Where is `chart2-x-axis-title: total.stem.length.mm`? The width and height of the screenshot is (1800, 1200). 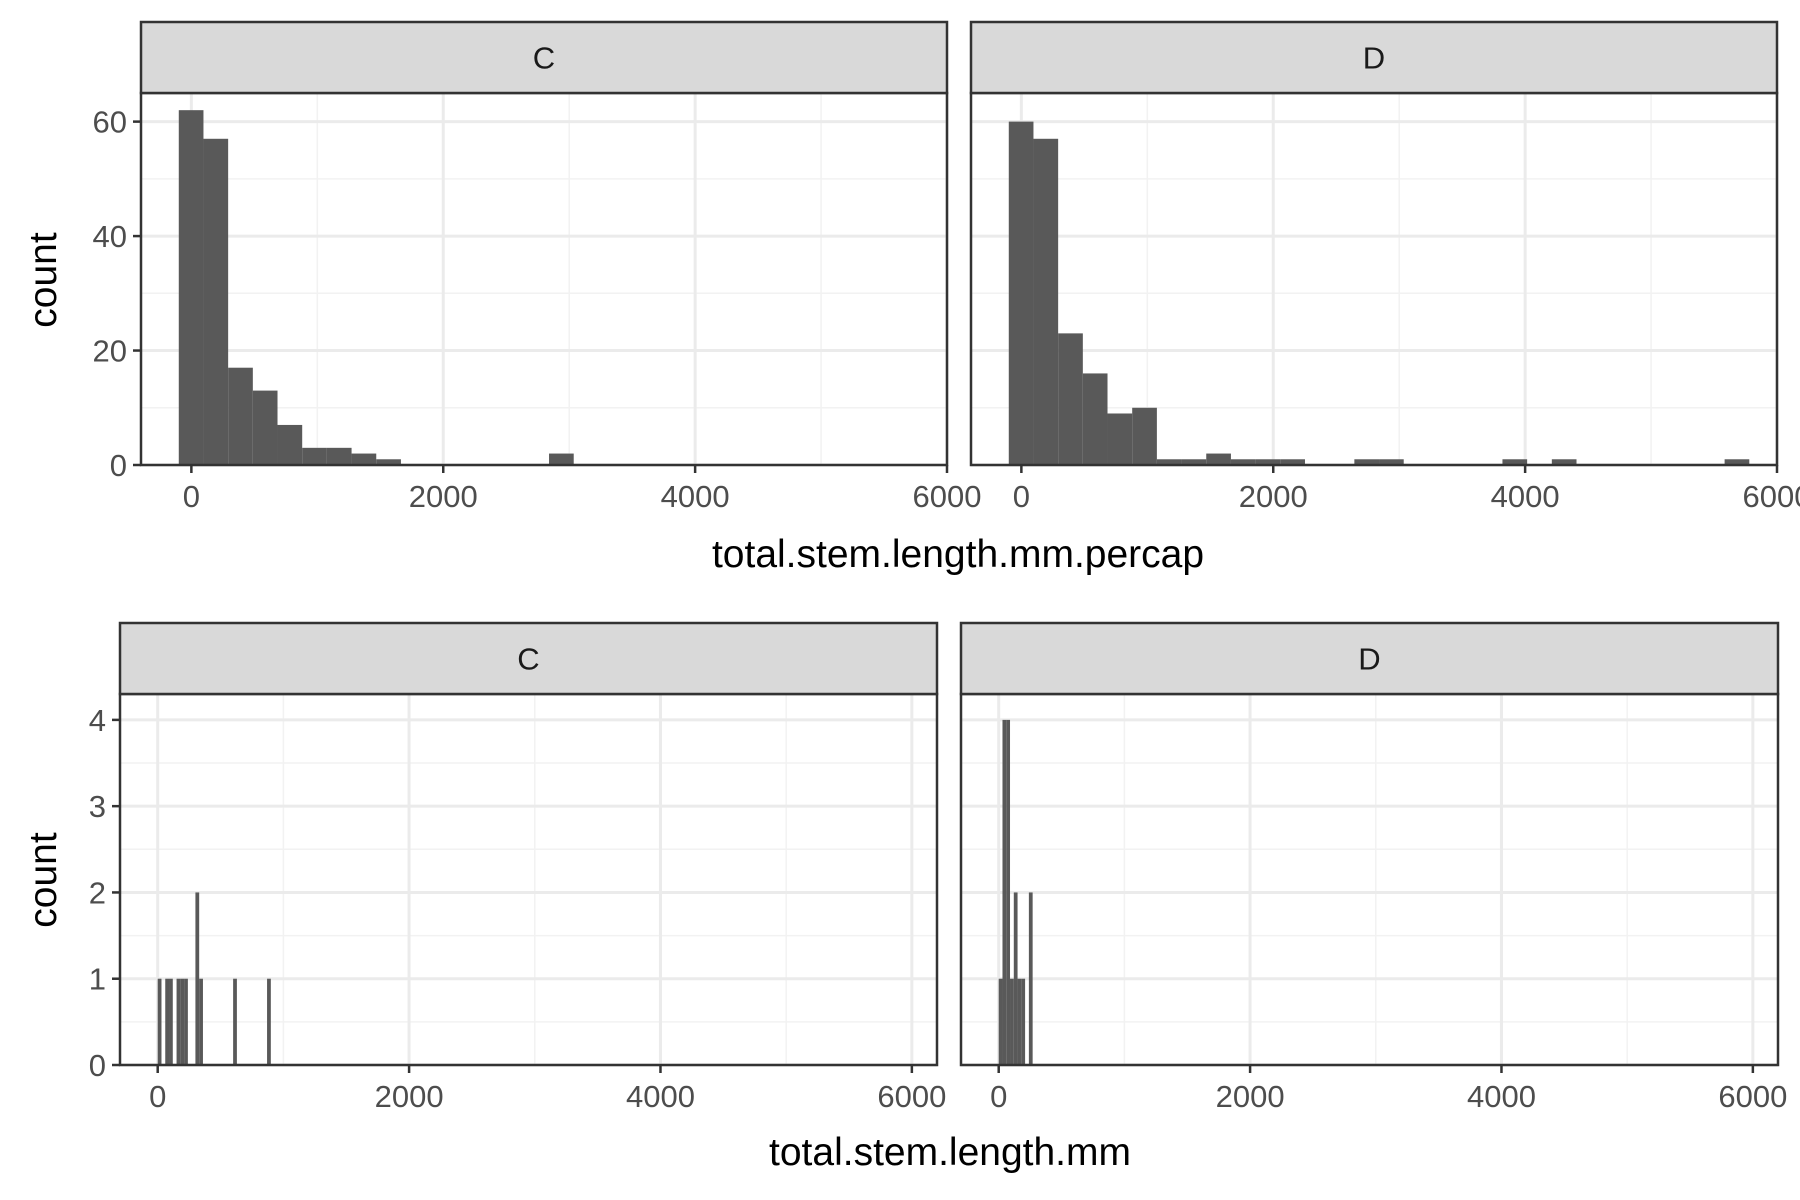
chart2-x-axis-title: total.stem.length.mm is located at coordinates (950, 1152).